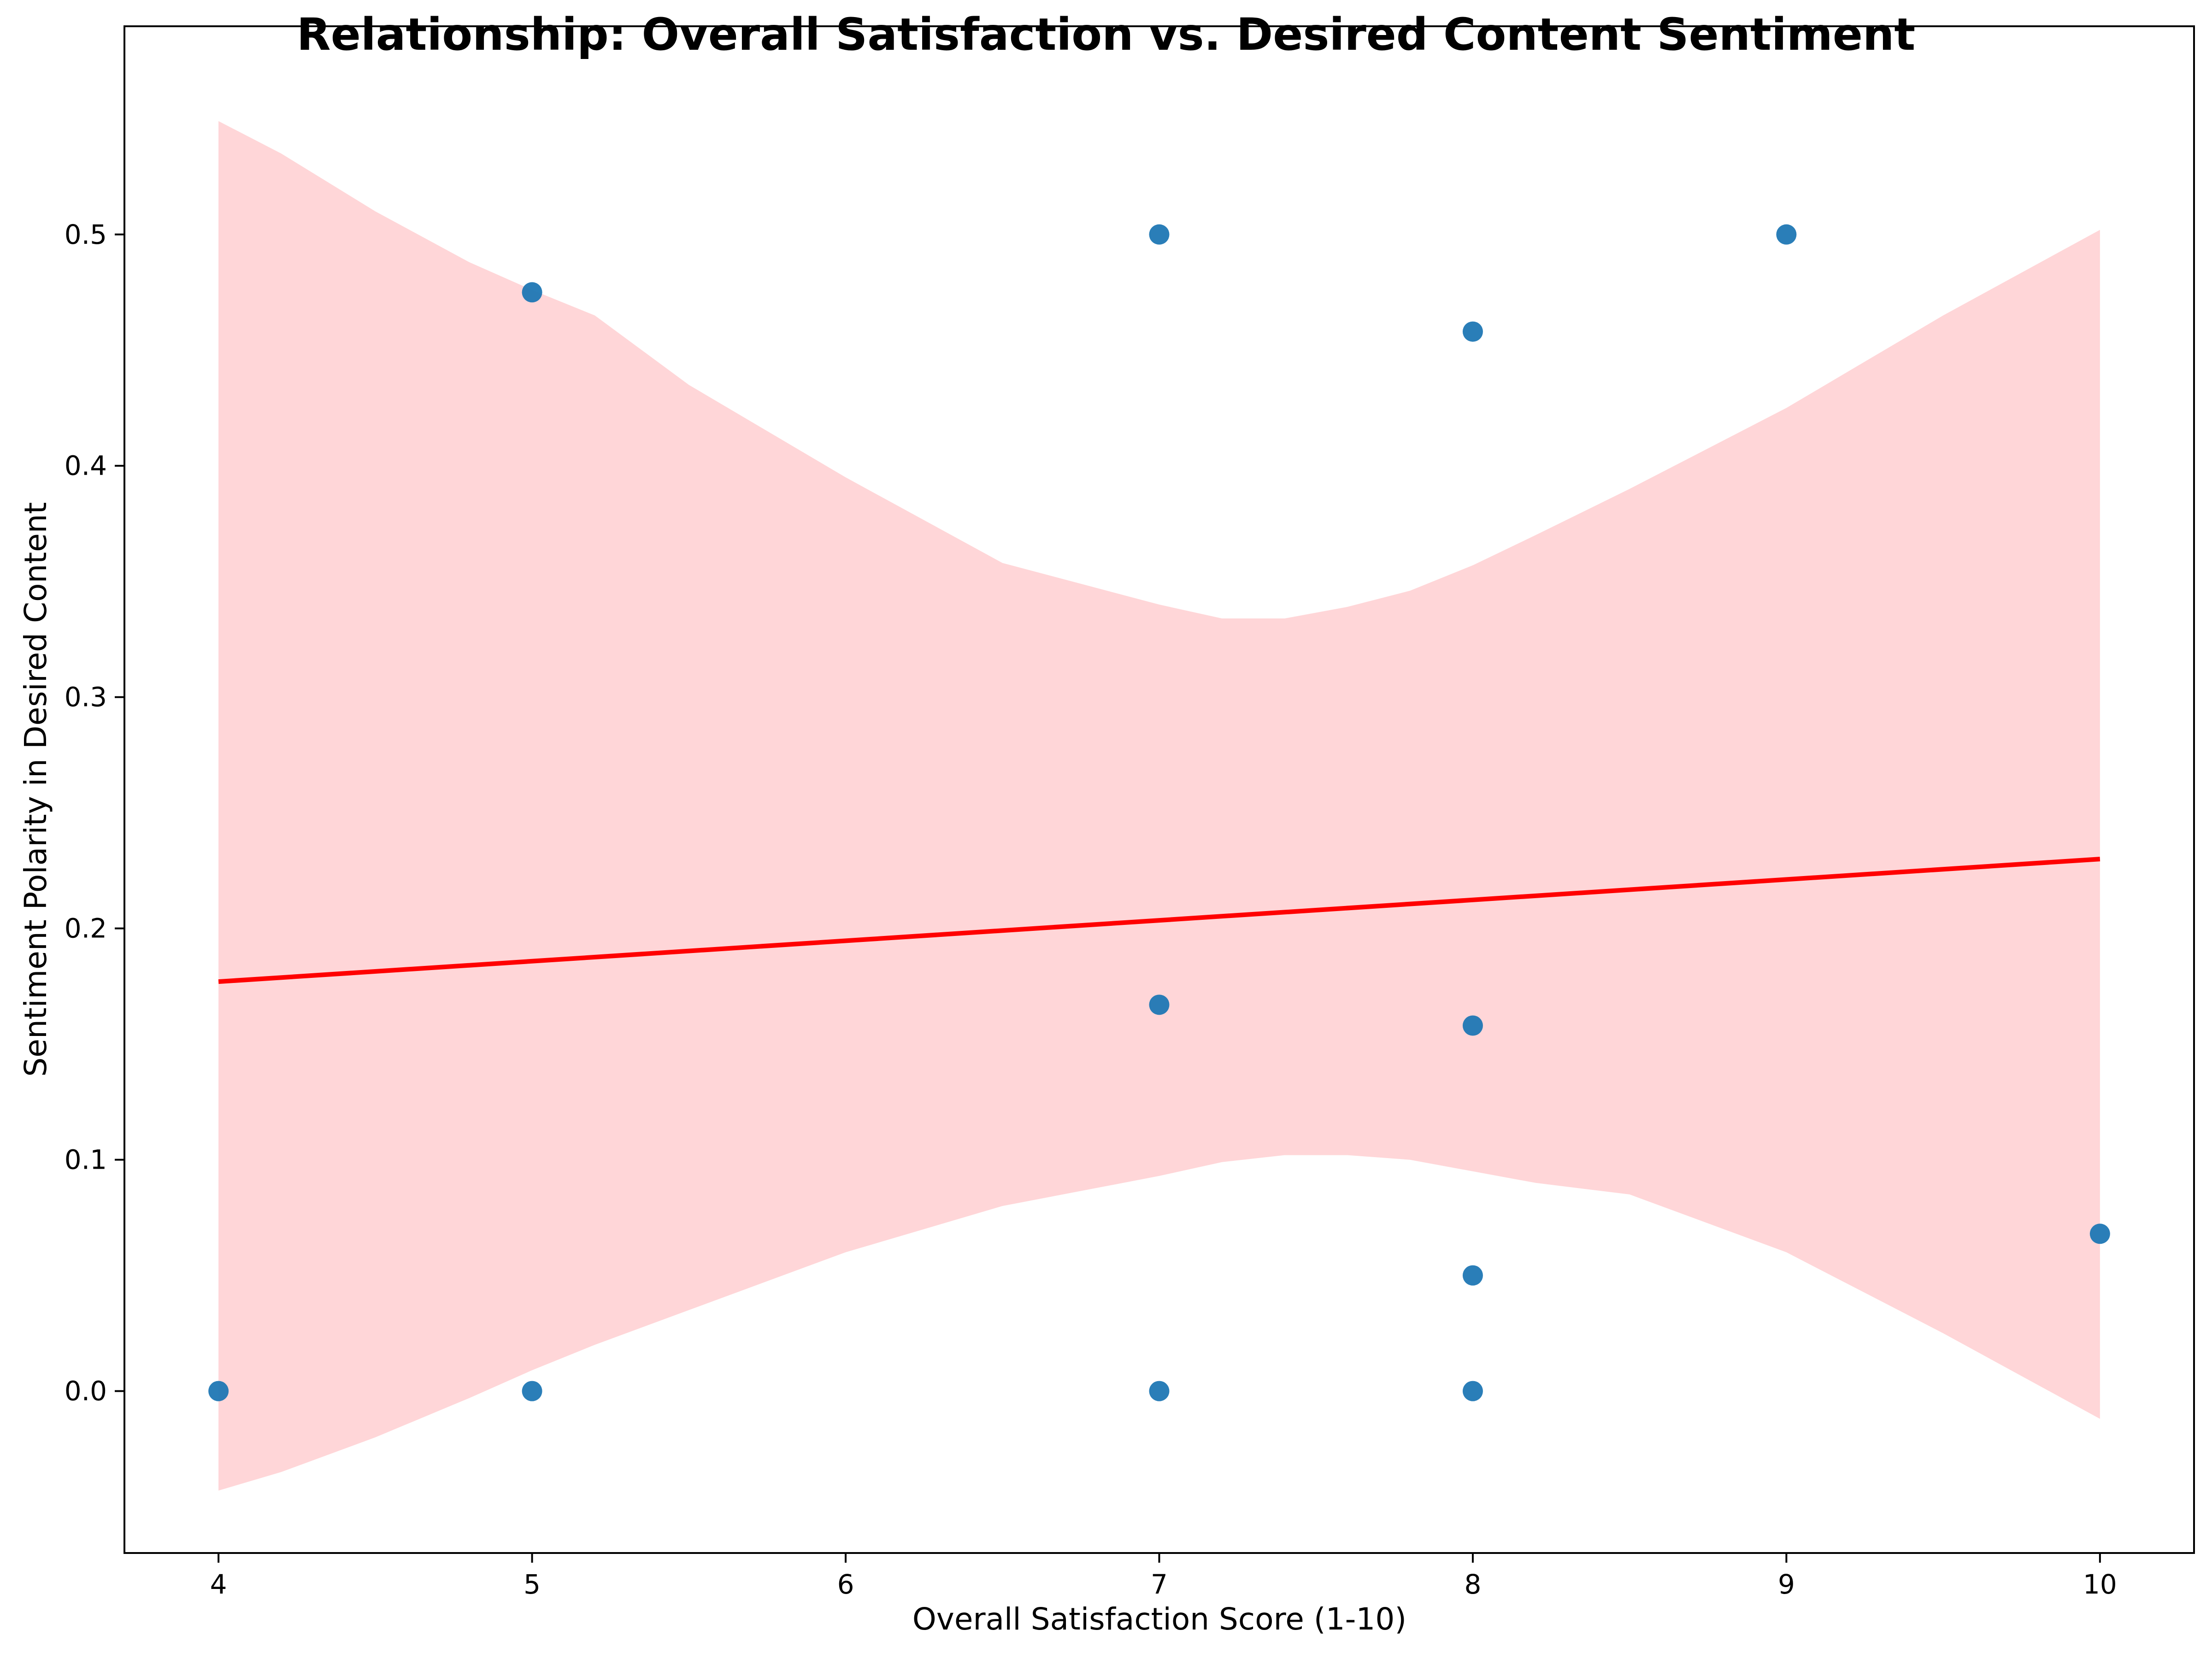 The height and width of the screenshot is (1659, 2212). What do you see at coordinates (532, 1584) in the screenshot?
I see `x-tick-label: 5` at bounding box center [532, 1584].